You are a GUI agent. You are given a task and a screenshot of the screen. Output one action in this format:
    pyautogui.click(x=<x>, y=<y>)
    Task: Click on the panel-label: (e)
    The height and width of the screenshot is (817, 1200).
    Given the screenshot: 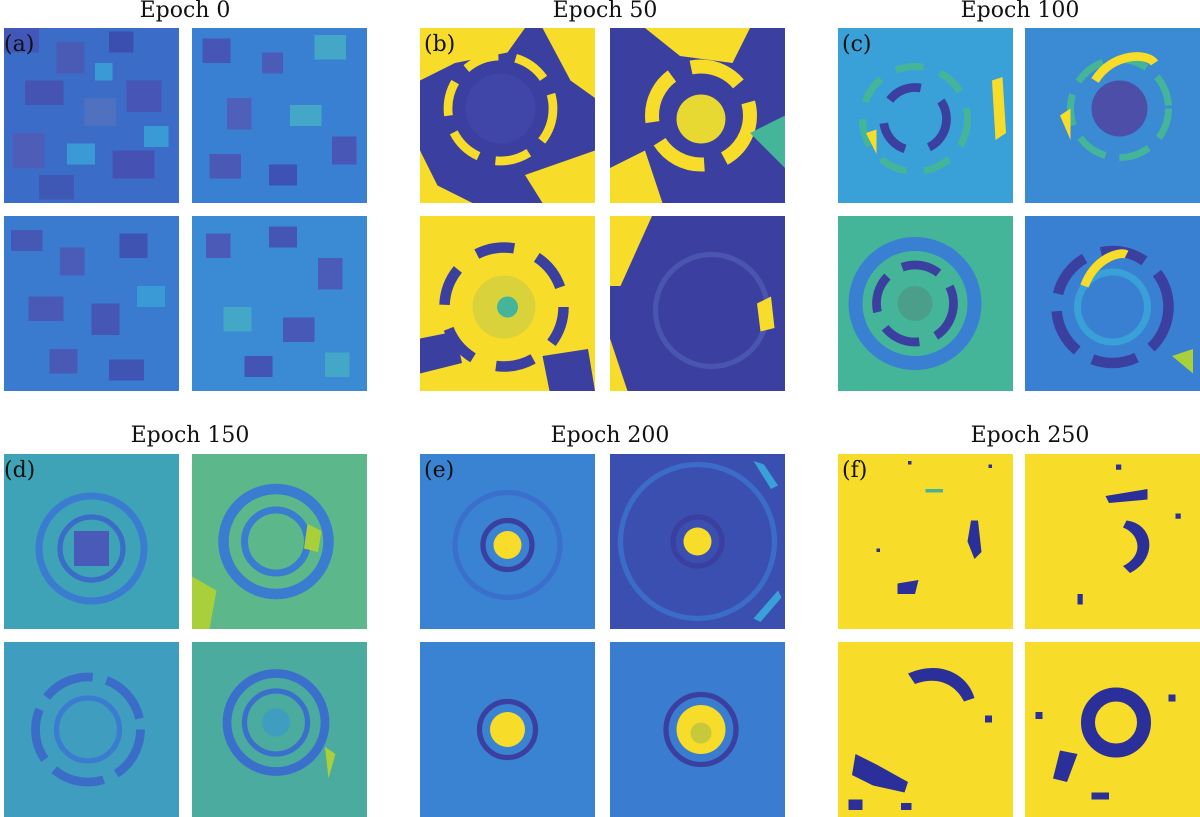 What is the action you would take?
    pyautogui.click(x=439, y=470)
    